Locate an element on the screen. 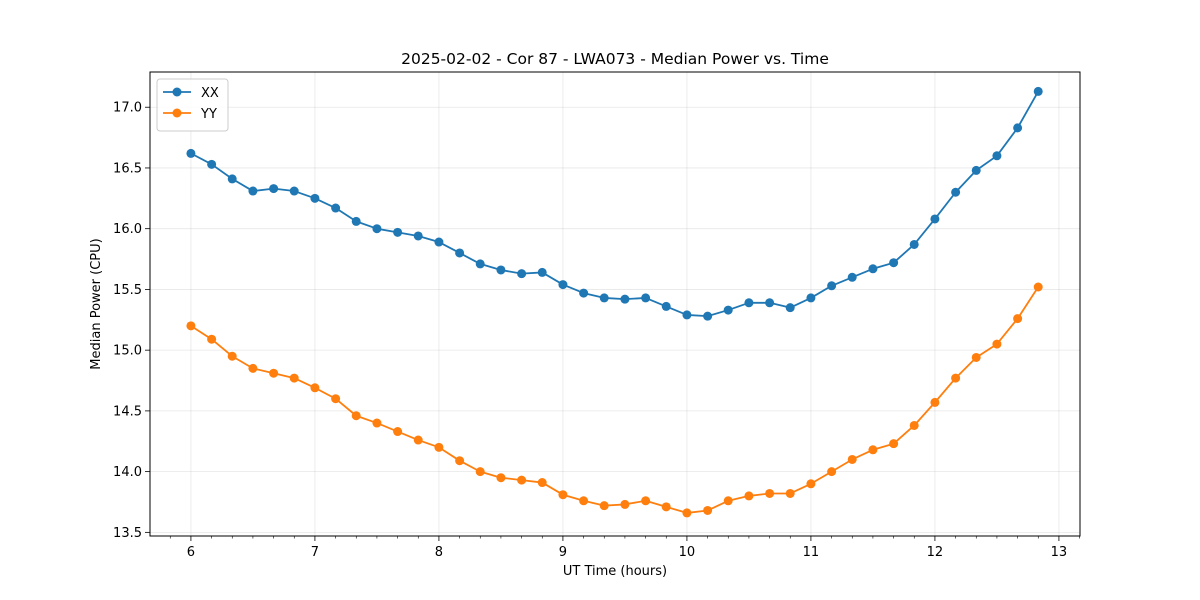 This screenshot has width=1200, height=600. x-tick-label: 9 is located at coordinates (563, 552).